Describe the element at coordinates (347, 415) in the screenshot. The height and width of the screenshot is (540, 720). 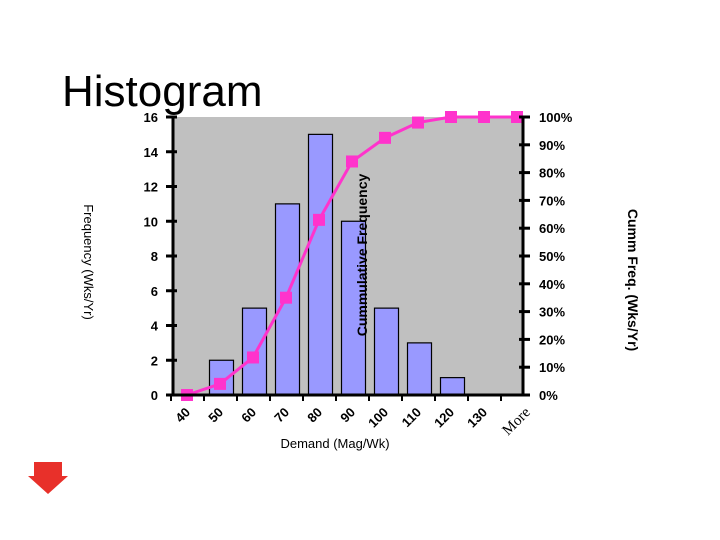
I see `x-tick-label: 90` at that location.